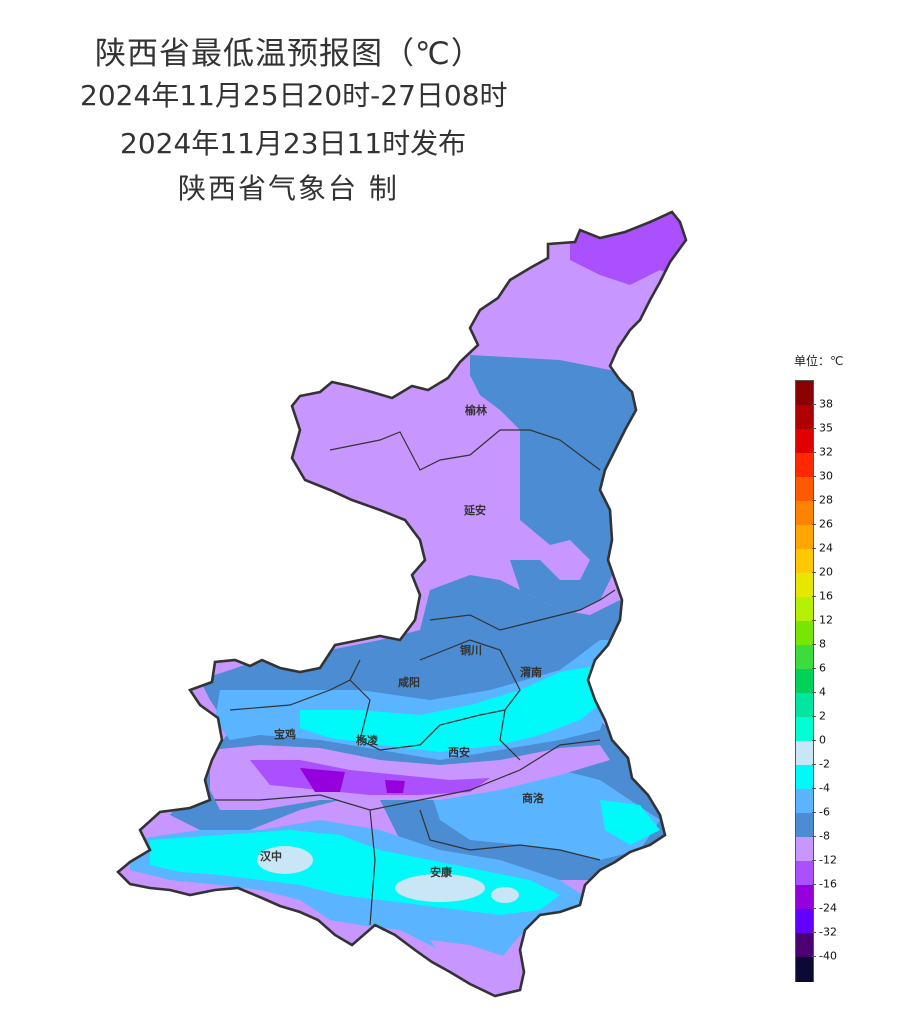 Image resolution: width=900 pixels, height=1020 pixels. Describe the element at coordinates (372, 867) in the screenshot. I see `border-hanzhong-ankang` at that location.